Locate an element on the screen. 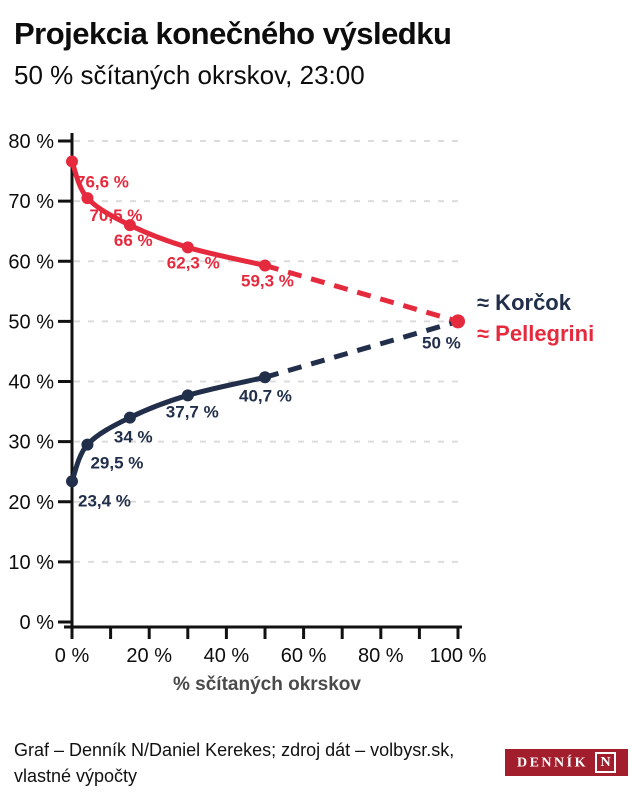 This screenshot has width=632, height=800. dennik-n-logo: DENNÍK N is located at coordinates (566, 762).